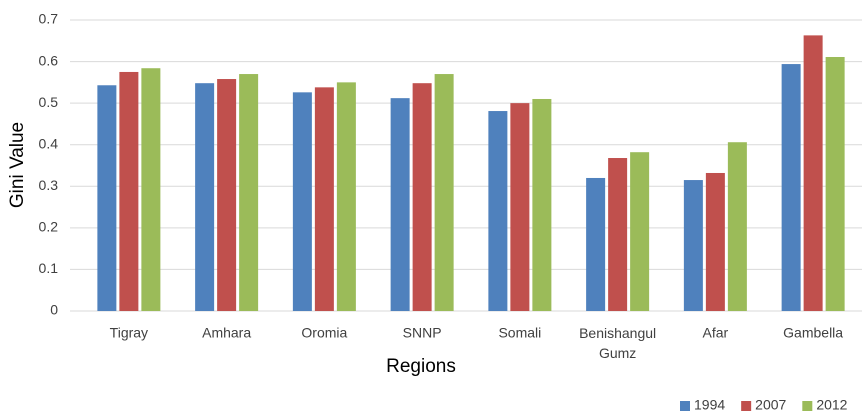 The width and height of the screenshot is (863, 413). I want to click on y-tick-label: 0.7, so click(49, 19).